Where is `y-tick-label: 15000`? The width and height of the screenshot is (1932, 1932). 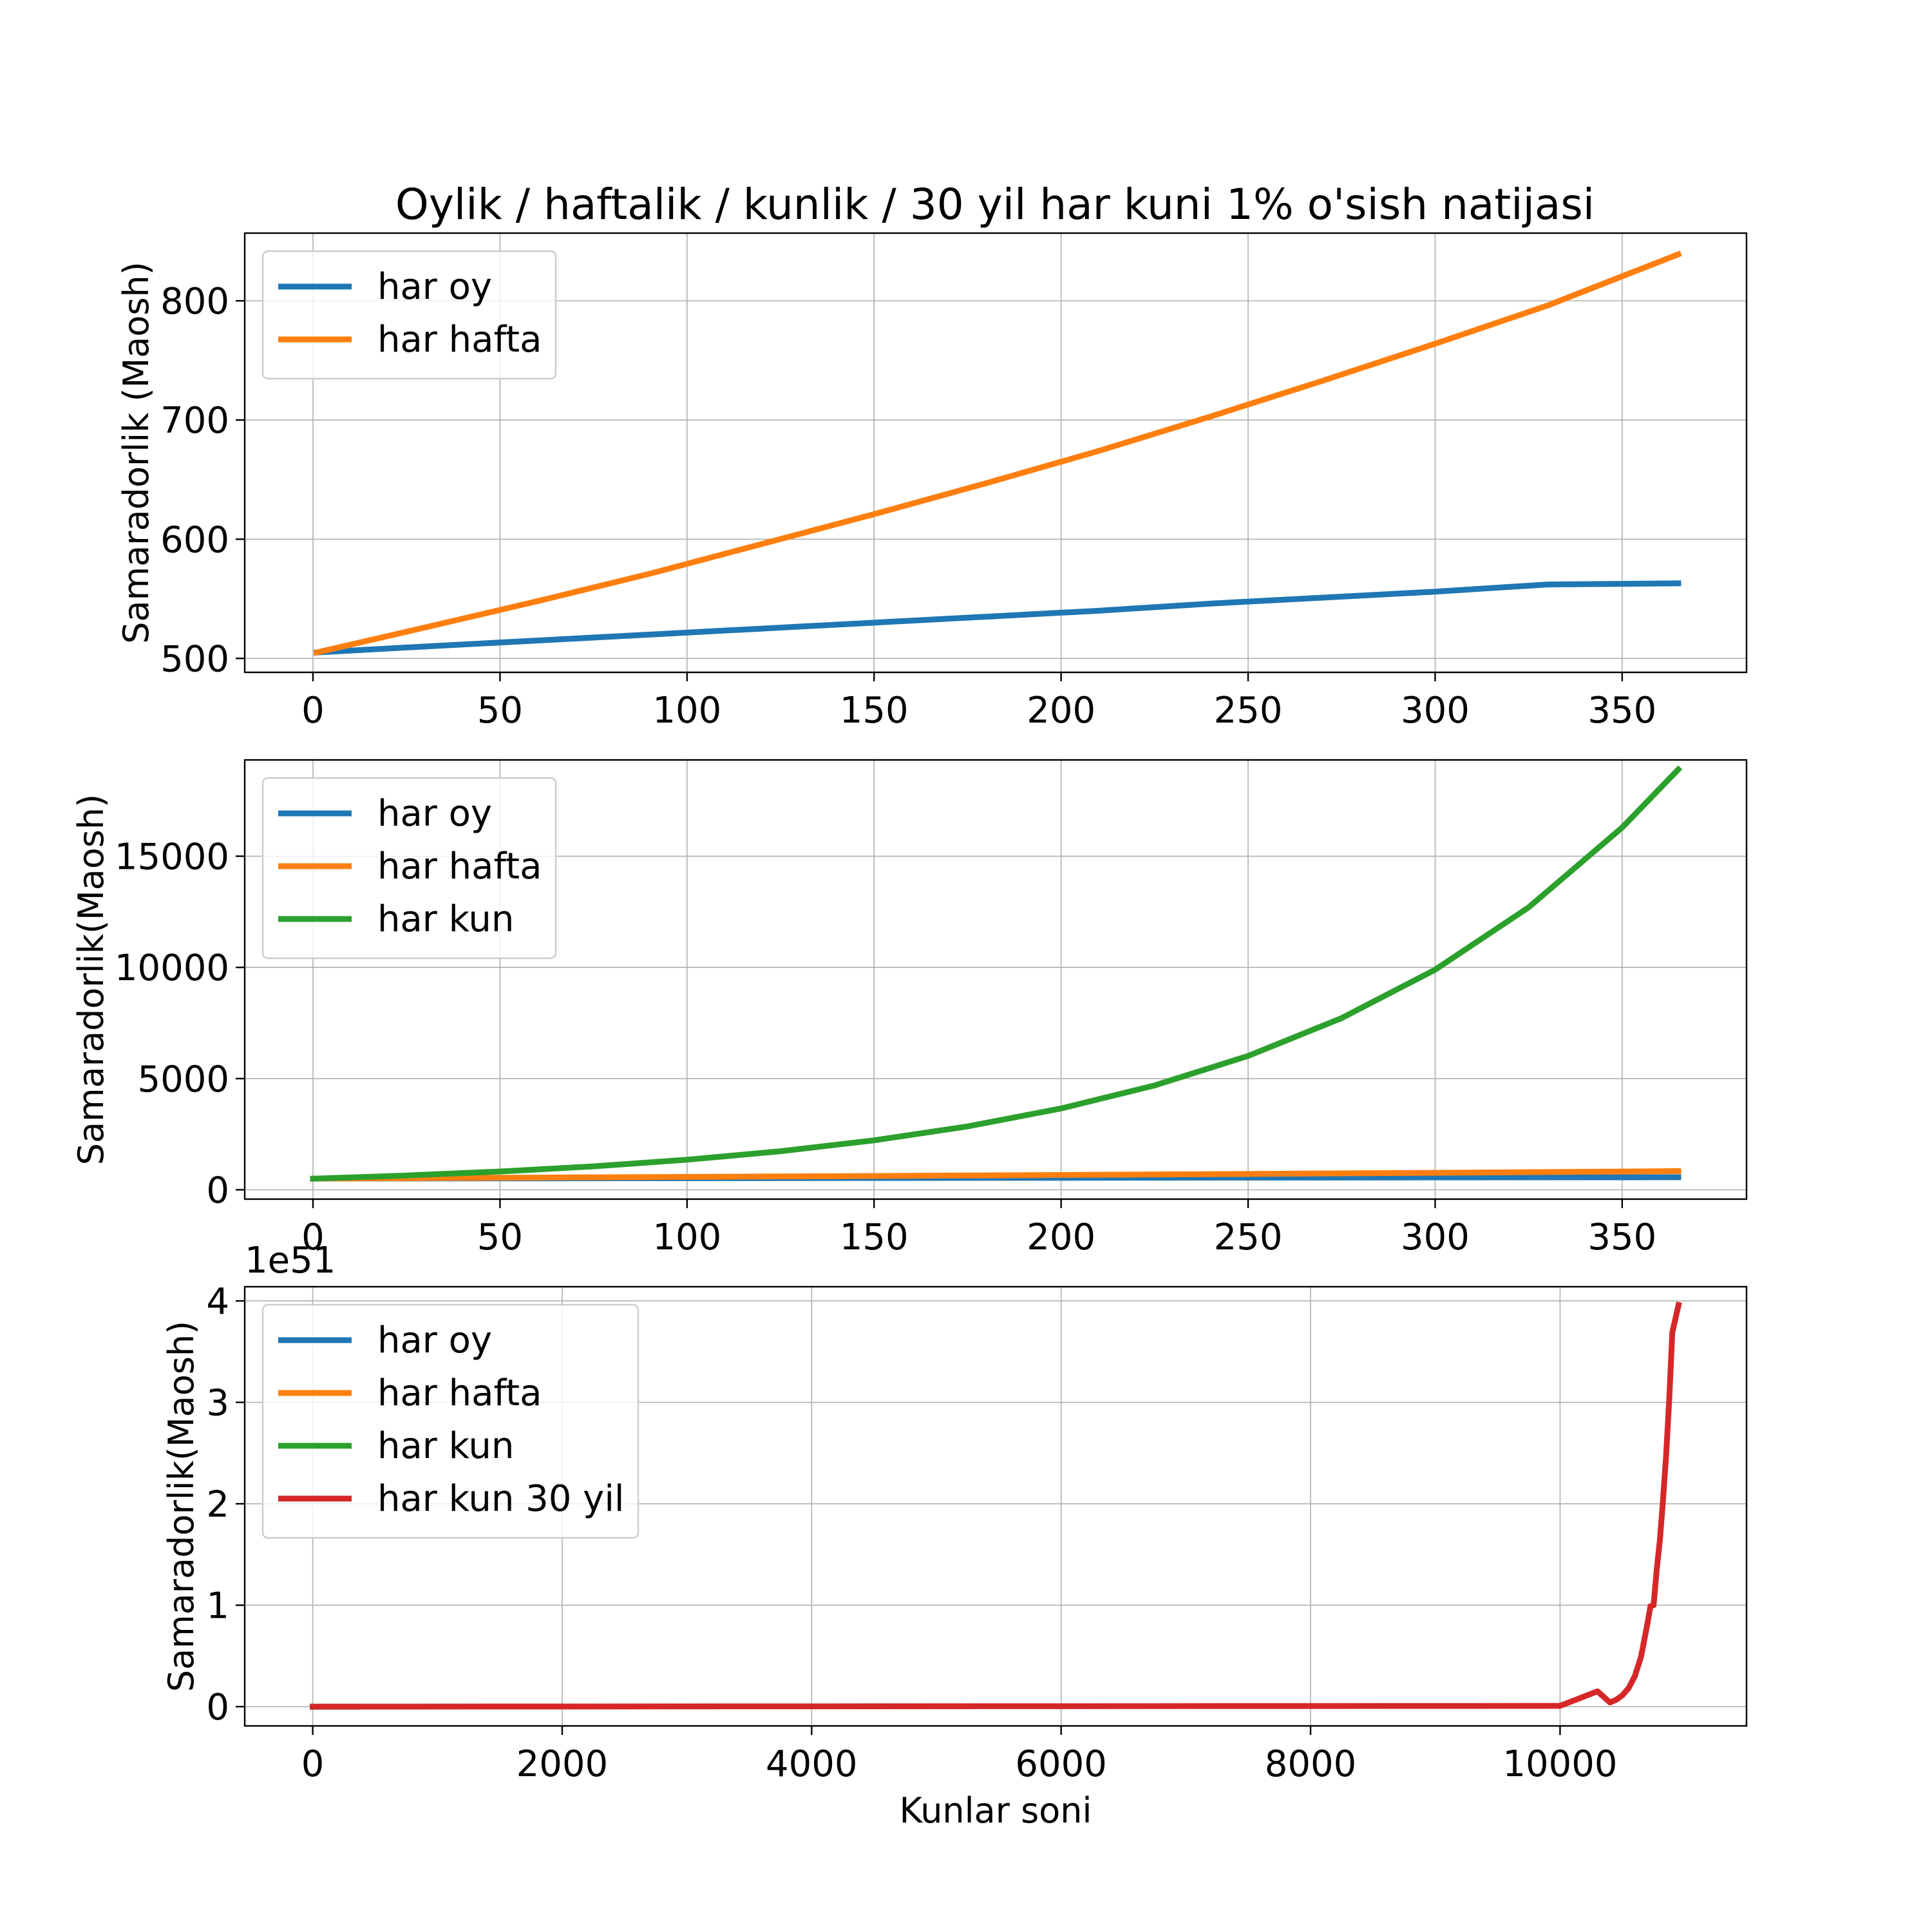
y-tick-label: 15000 is located at coordinates (172, 857).